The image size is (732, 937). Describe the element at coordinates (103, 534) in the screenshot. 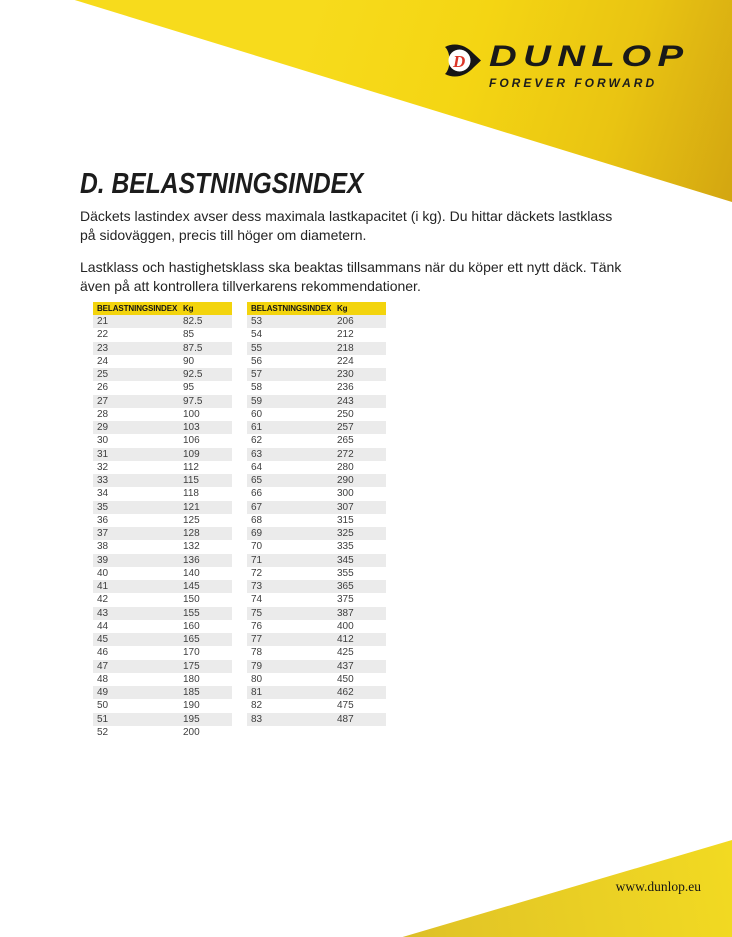

I see `load-index-cell: 37` at that location.